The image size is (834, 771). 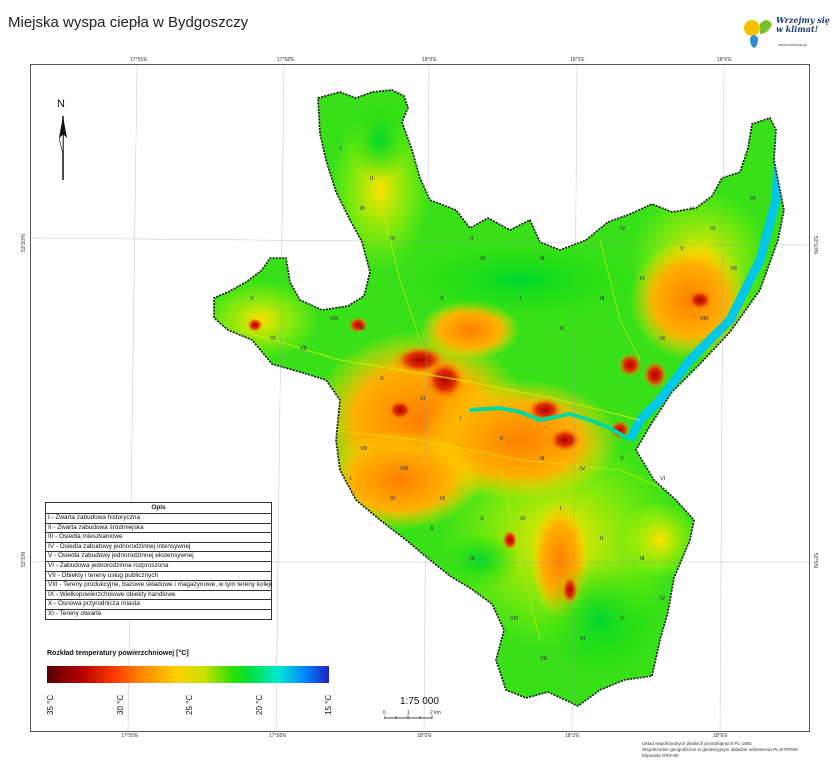 What do you see at coordinates (158, 538) in the screenshot?
I see `legend-item: III - Osiedla mieszkaniowe` at bounding box center [158, 538].